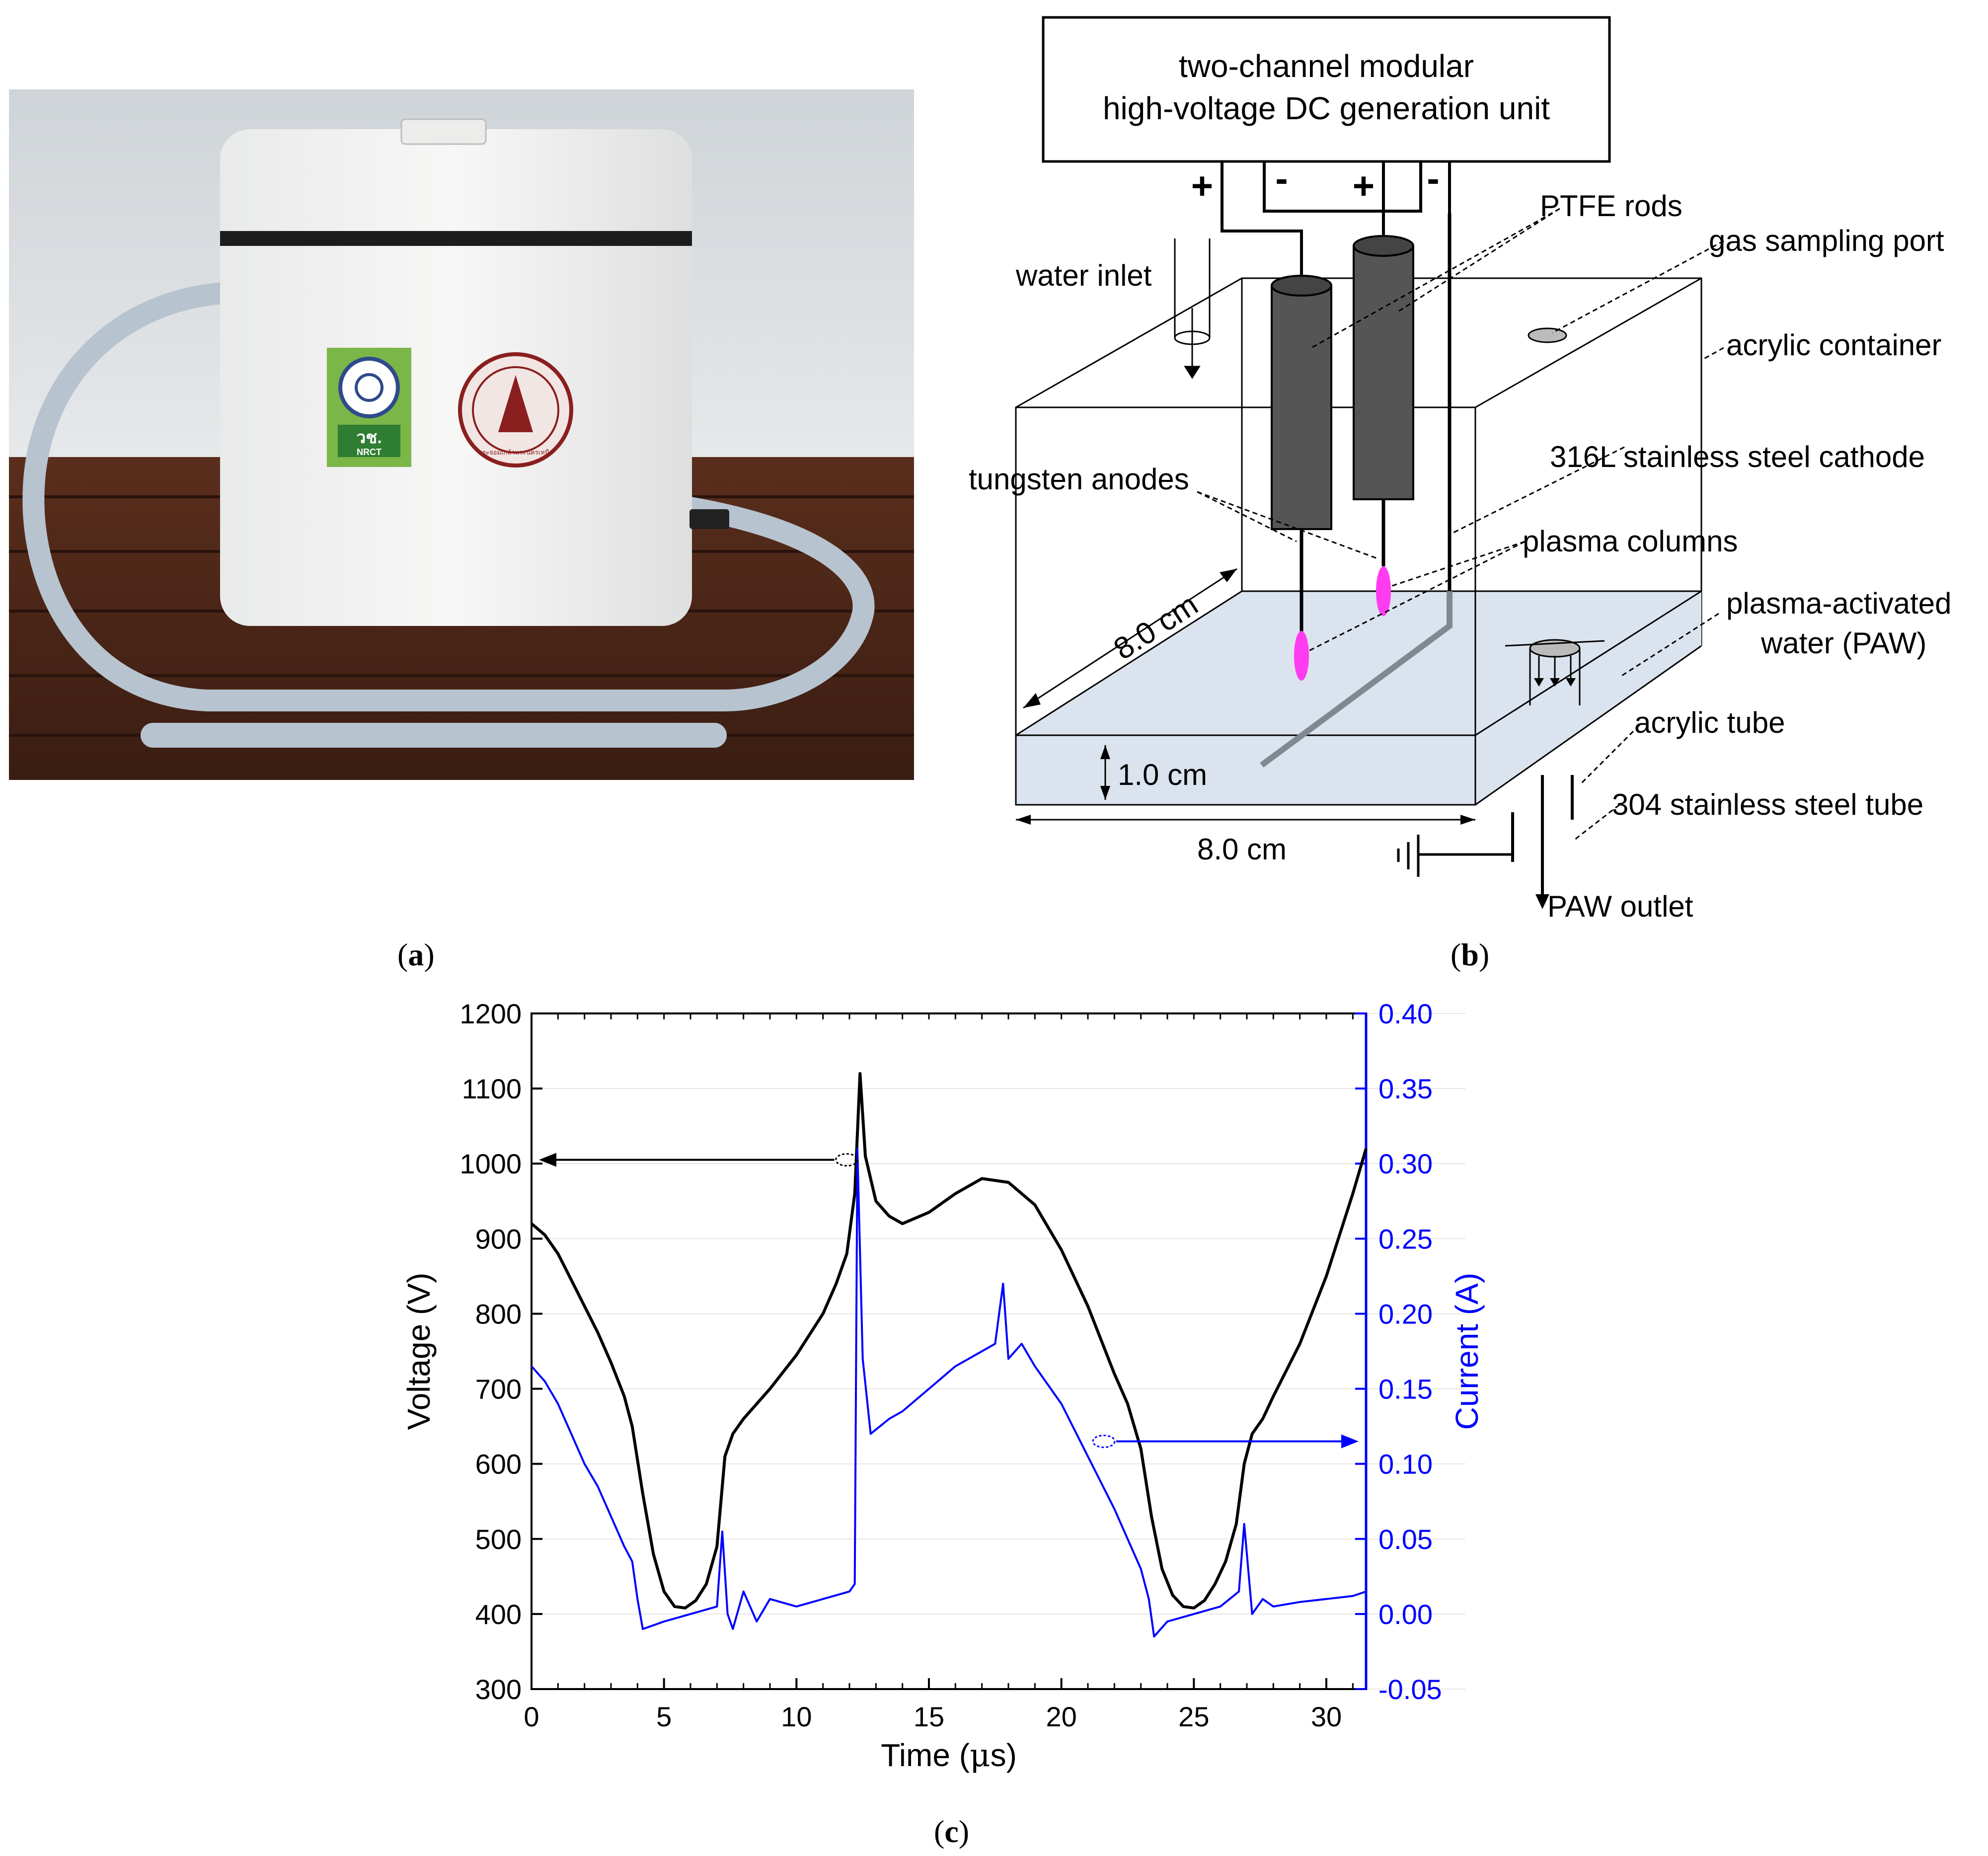 The height and width of the screenshot is (1856, 1988). What do you see at coordinates (1555, 672) in the screenshot?
I see `acrylic-outlet-tube` at bounding box center [1555, 672].